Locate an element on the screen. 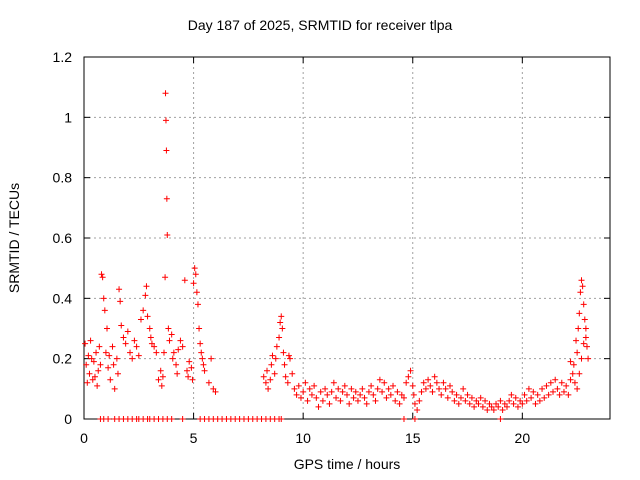 The image size is (640, 480). x-axis-label: GPS time / hours is located at coordinates (347, 464).